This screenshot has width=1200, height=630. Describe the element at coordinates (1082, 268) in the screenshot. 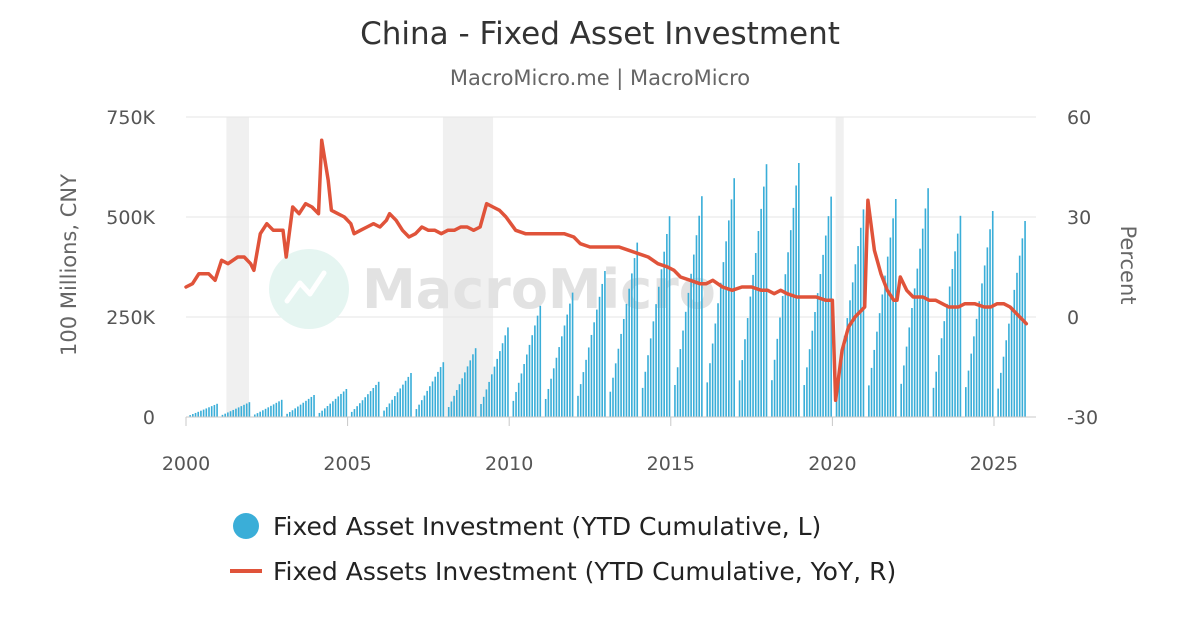

I see `right-y-axis-ticks: -30 0 30 60` at that location.